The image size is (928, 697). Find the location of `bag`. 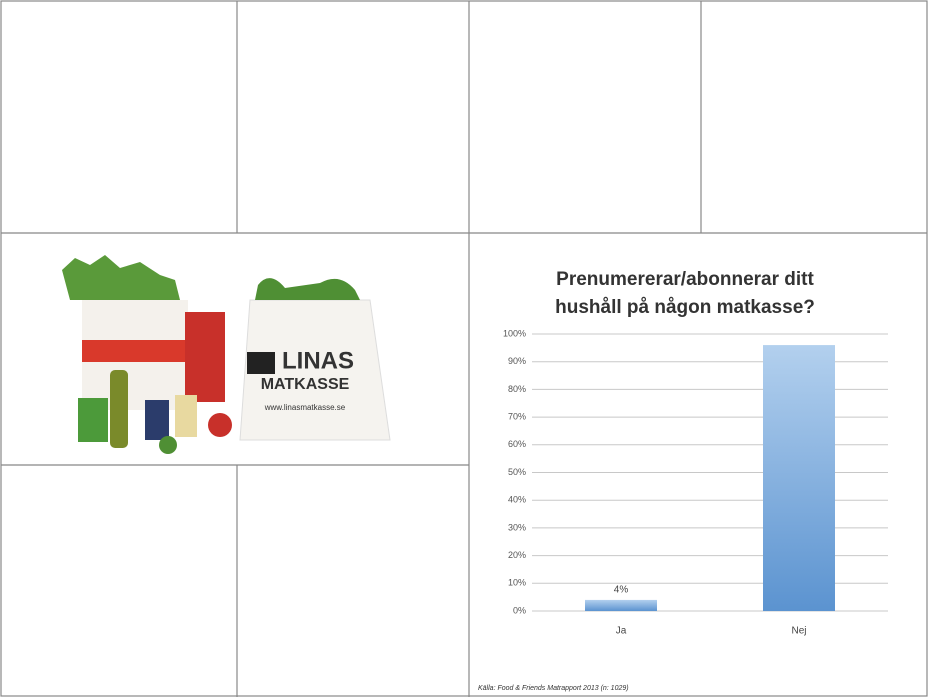

bag is located at coordinates (205, 357).